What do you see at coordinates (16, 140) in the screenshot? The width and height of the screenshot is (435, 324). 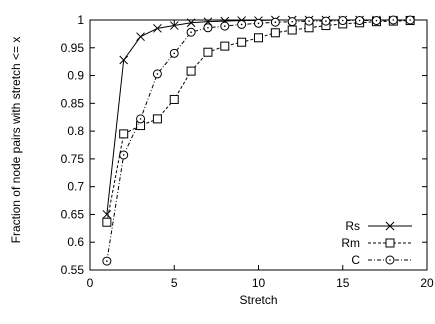 I see `y-axis-label: Fraction of node pairs with stretch <= x` at bounding box center [16, 140].